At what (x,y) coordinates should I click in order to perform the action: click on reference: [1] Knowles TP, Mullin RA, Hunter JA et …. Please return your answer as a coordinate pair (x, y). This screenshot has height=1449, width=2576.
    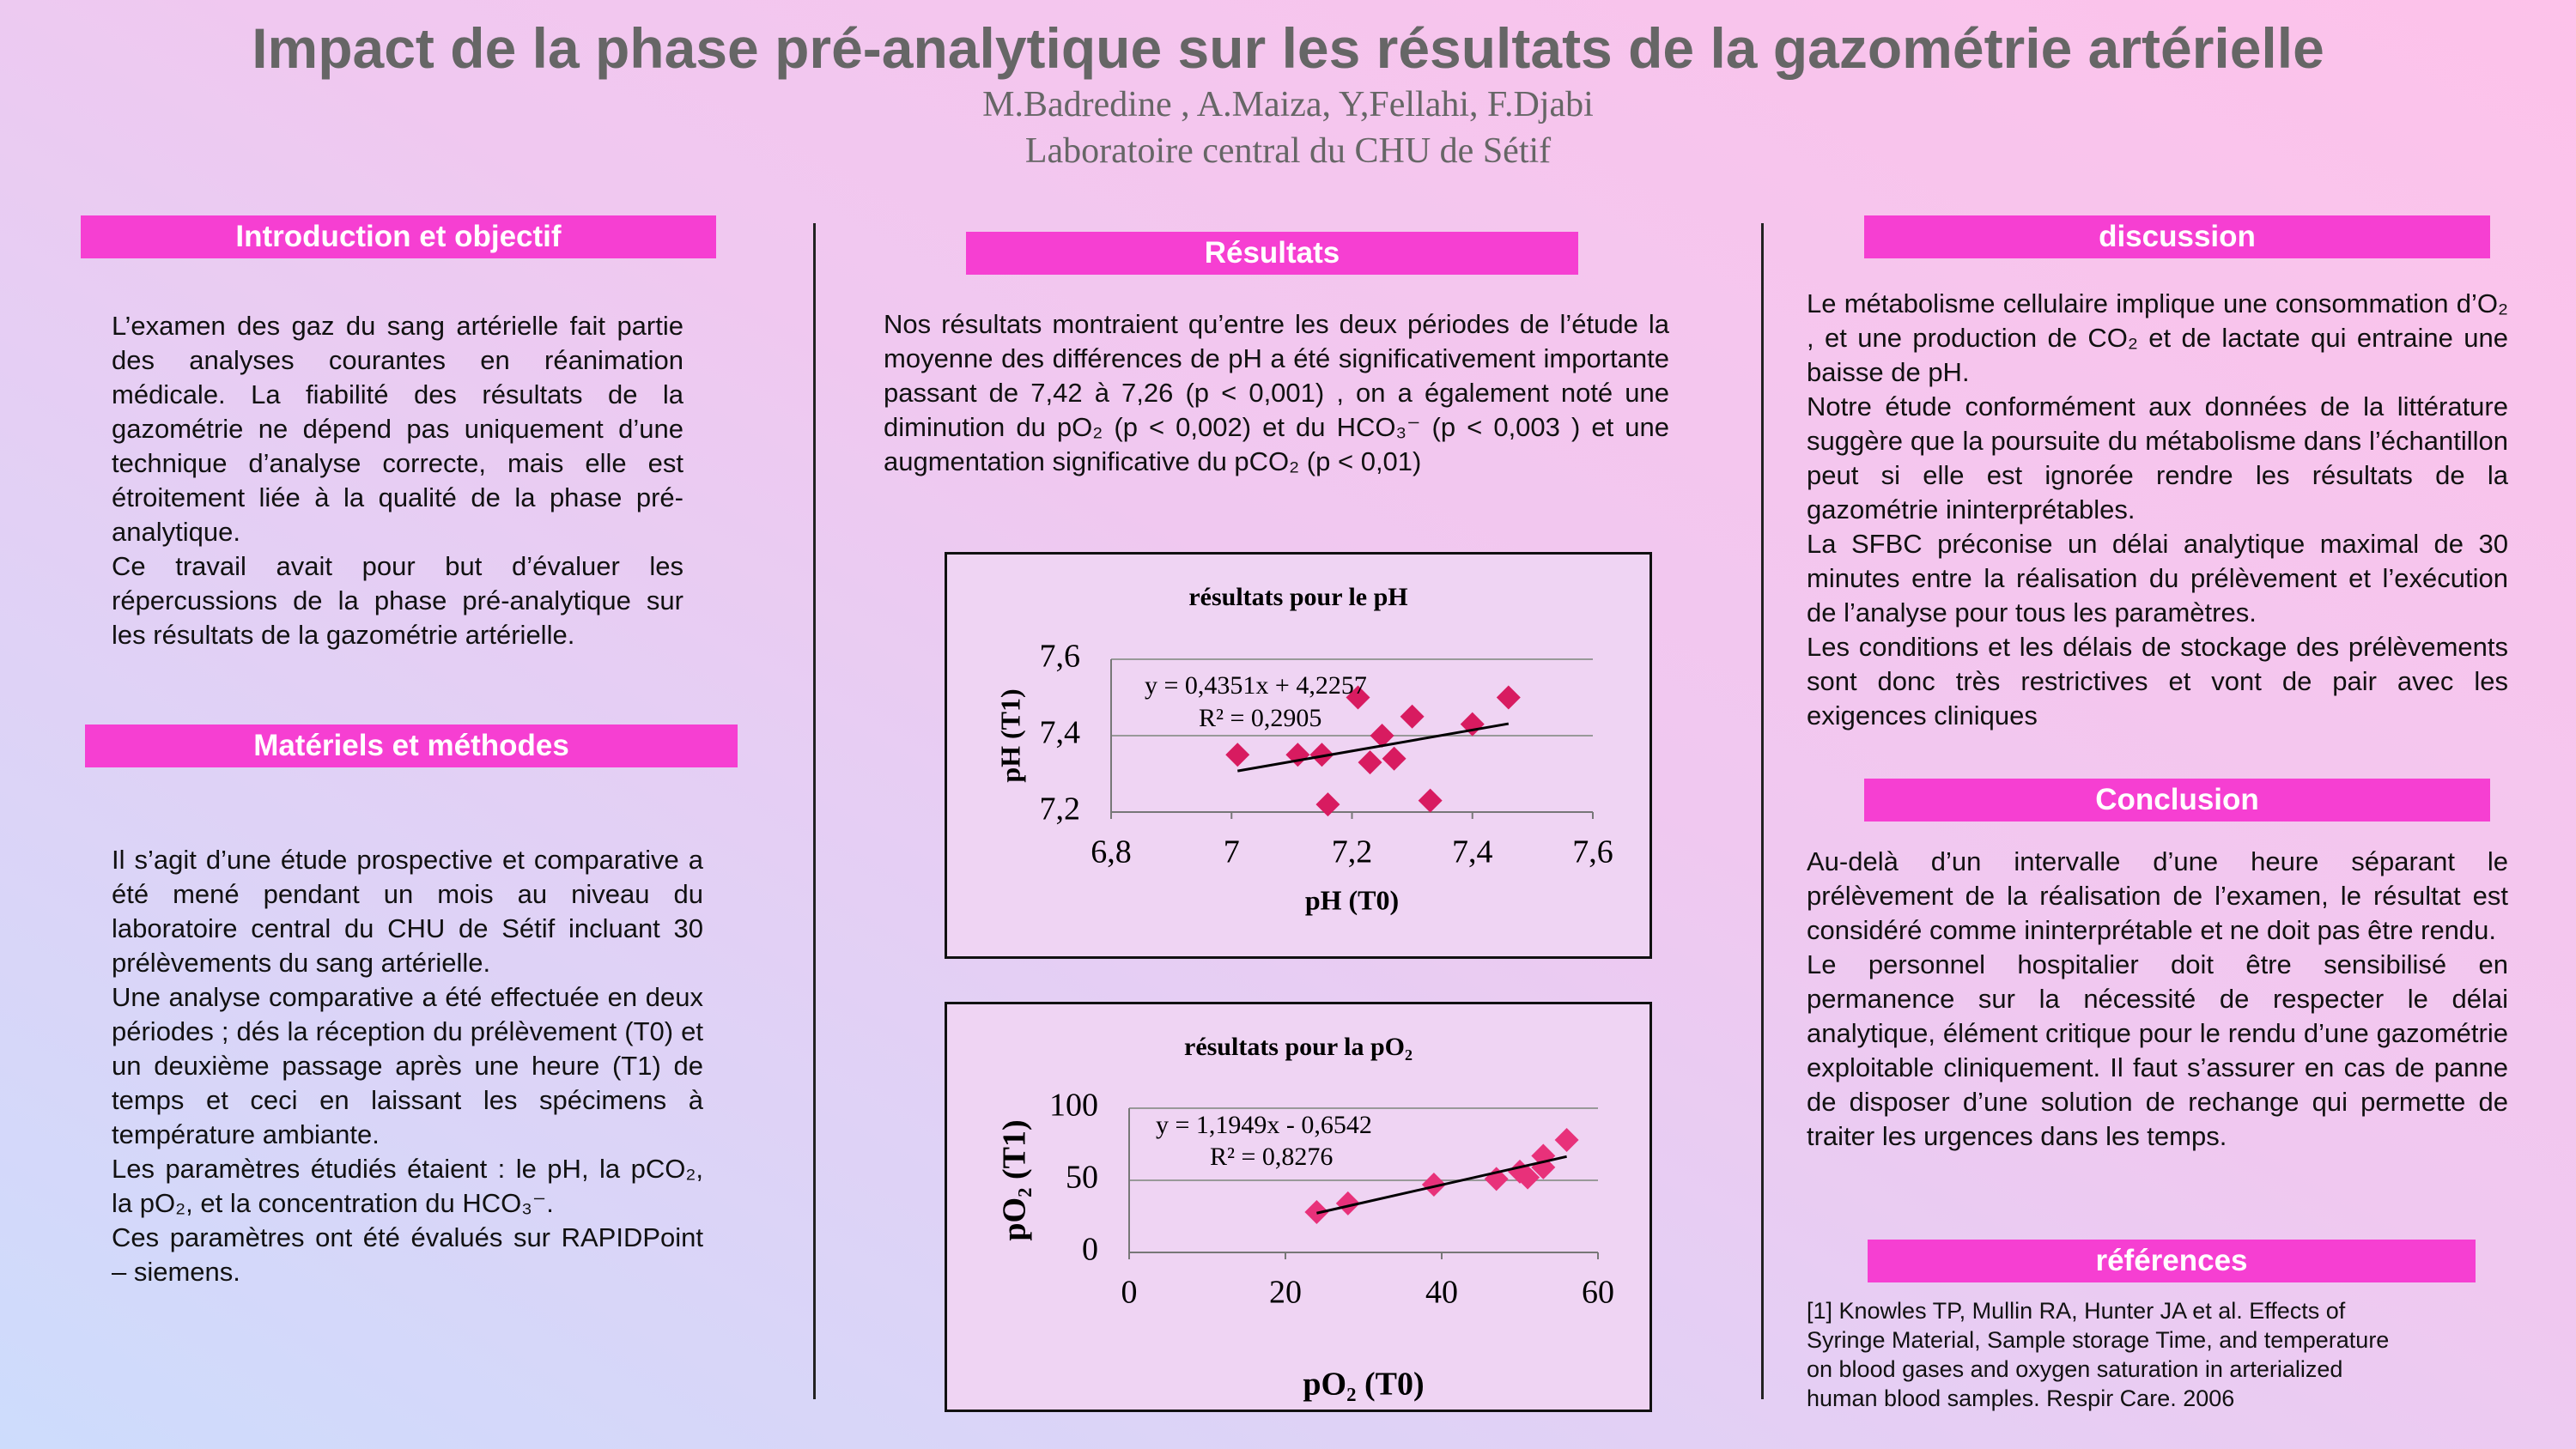
    Looking at the image, I should click on (2098, 1354).